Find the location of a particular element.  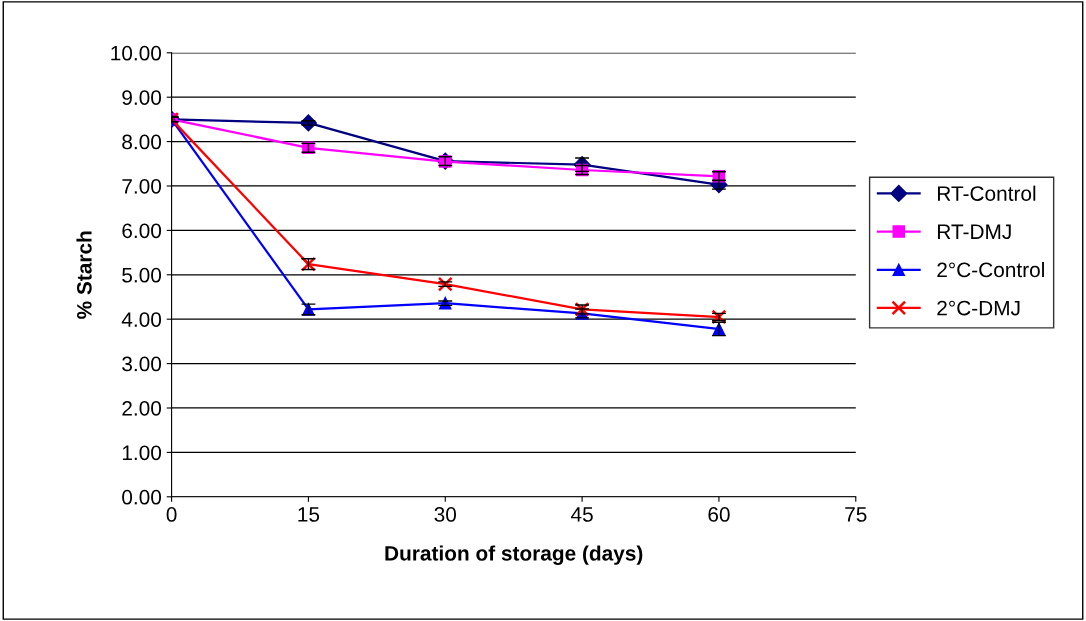

legend-label: RT-Control is located at coordinates (986, 193).